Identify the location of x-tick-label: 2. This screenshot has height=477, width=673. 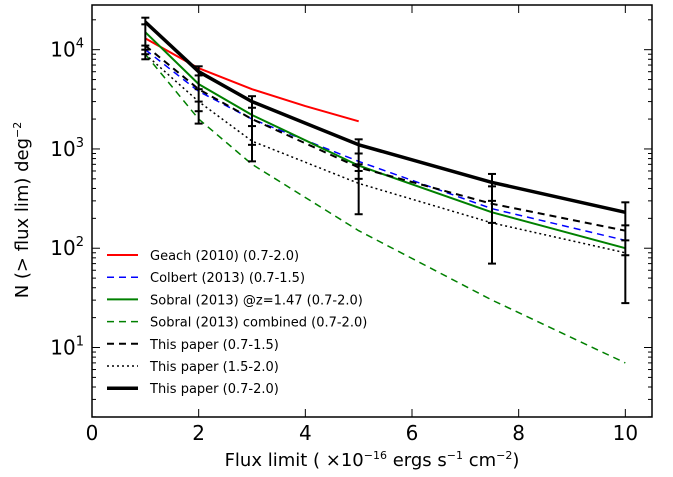
(198, 433).